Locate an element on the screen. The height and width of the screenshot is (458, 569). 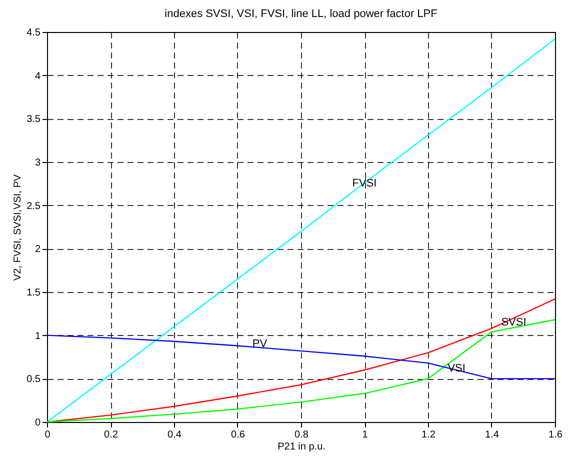
y-tick-label: 0.5 is located at coordinates (33, 380).